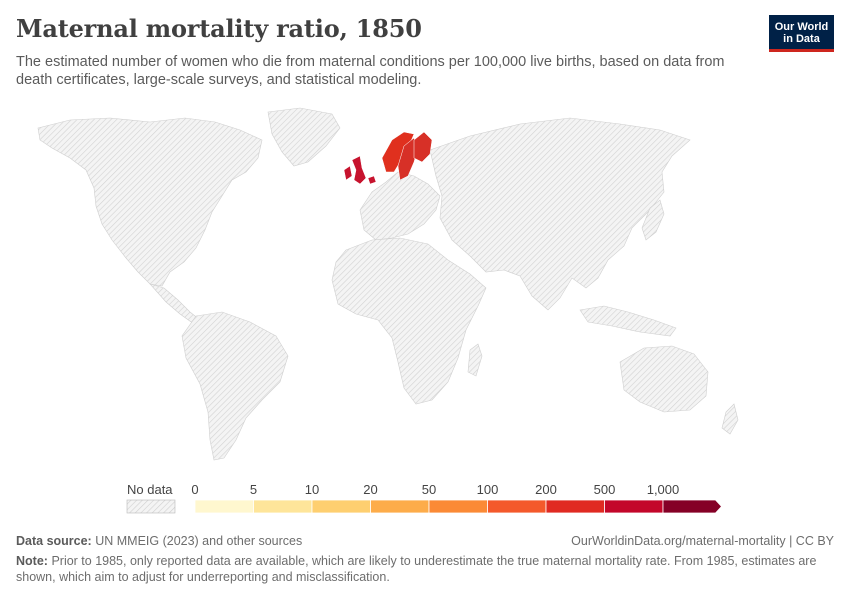 This screenshot has width=850, height=600. I want to click on data-source-label: Data source:, so click(54, 541).